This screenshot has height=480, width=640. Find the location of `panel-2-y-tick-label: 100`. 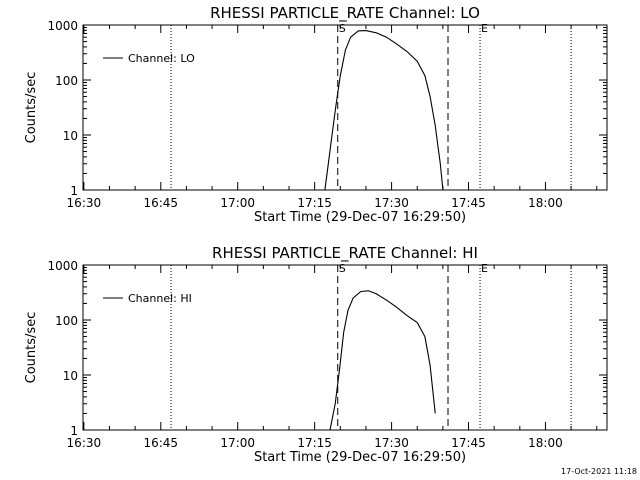

panel-2-y-tick-label: 100 is located at coordinates (66, 321).